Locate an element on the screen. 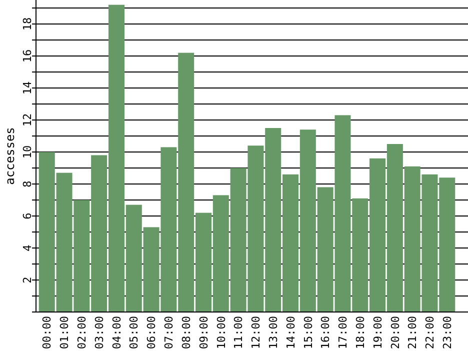  x-tick-label: 10:00 is located at coordinates (221, 333).